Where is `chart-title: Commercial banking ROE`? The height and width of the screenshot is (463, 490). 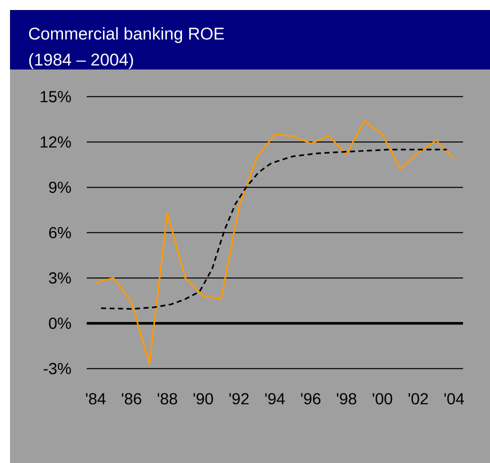
chart-title: Commercial banking ROE is located at coordinates (126, 35).